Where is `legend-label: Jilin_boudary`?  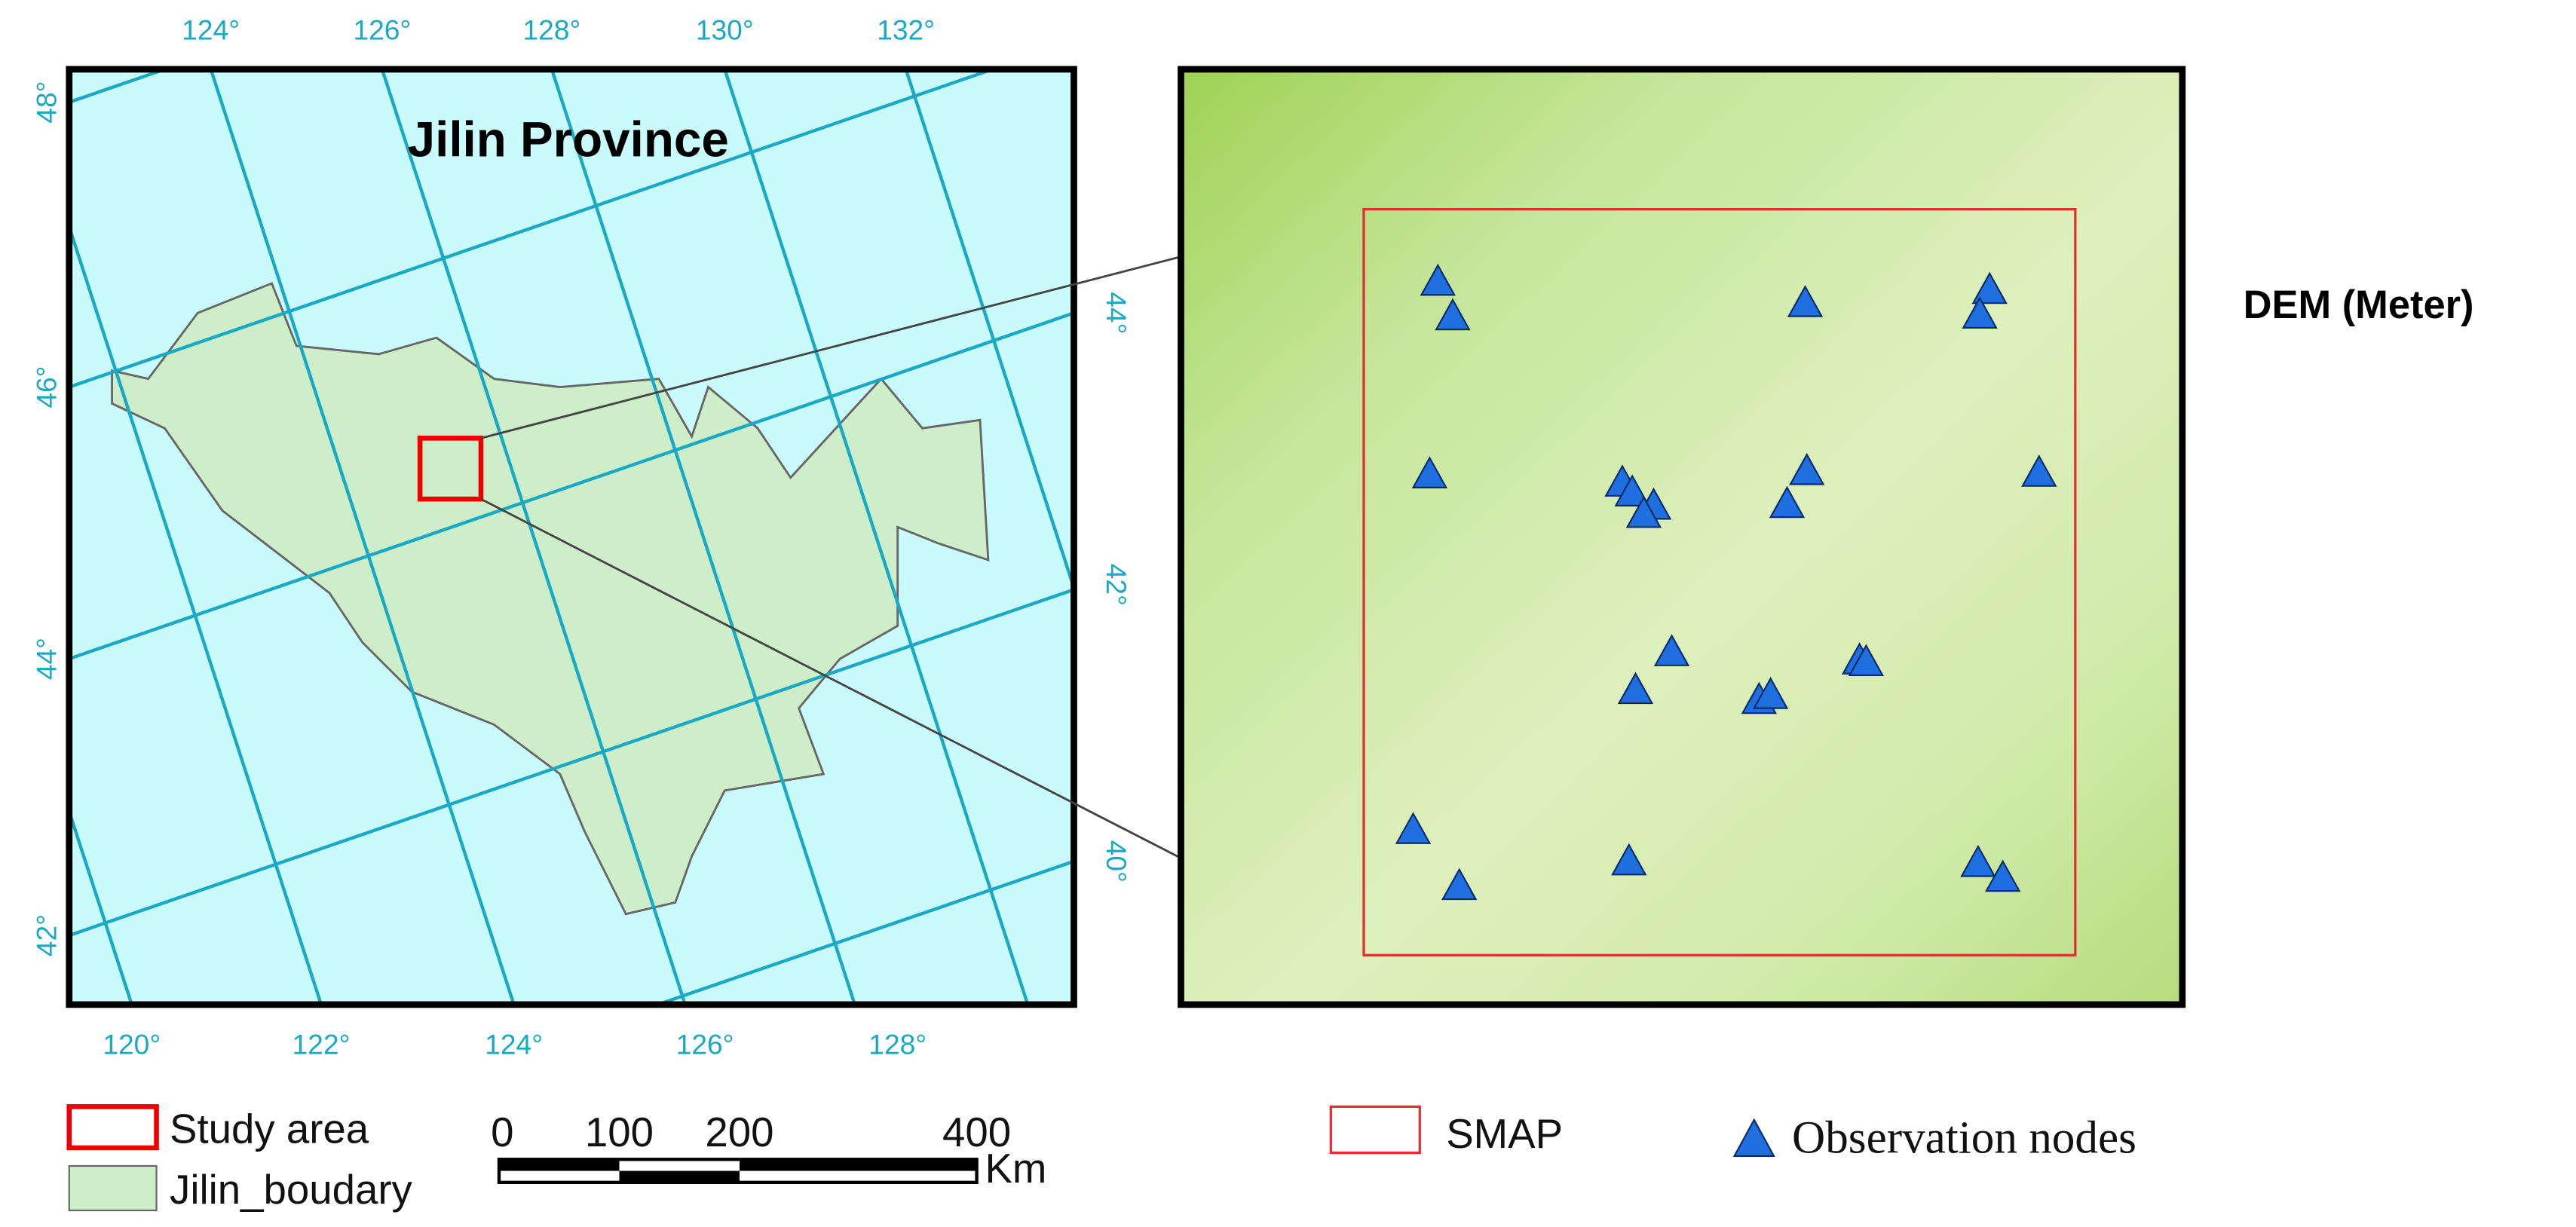 legend-label: Jilin_boudary is located at coordinates (291, 1190).